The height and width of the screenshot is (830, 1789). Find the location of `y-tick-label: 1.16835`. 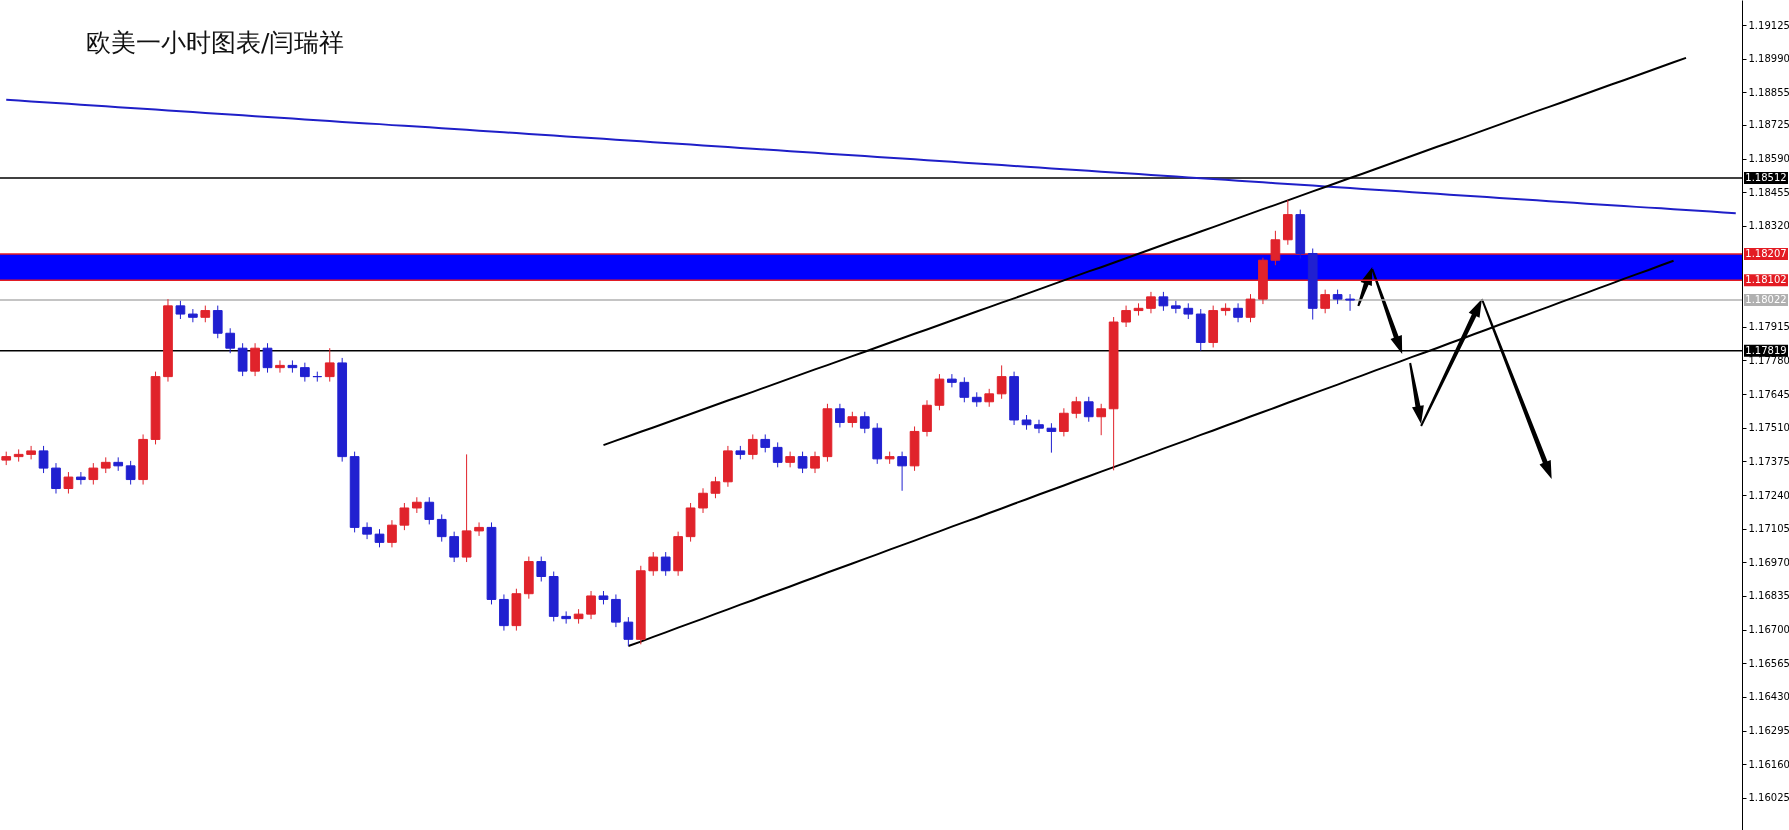

y-tick-label: 1.16835 is located at coordinates (1768, 596).